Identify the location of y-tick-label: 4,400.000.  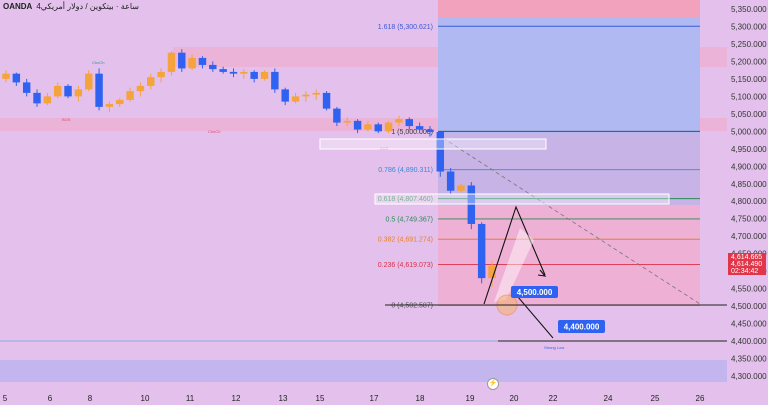
(749, 341).